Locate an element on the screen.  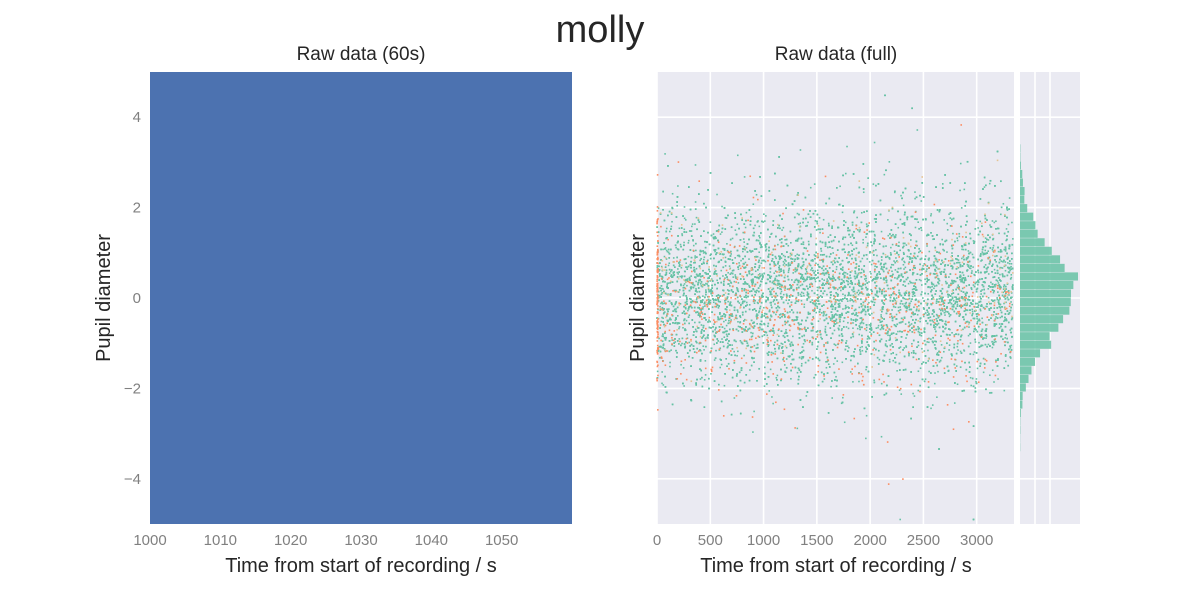
left-y-tick-label: 4 is located at coordinates (137, 117).